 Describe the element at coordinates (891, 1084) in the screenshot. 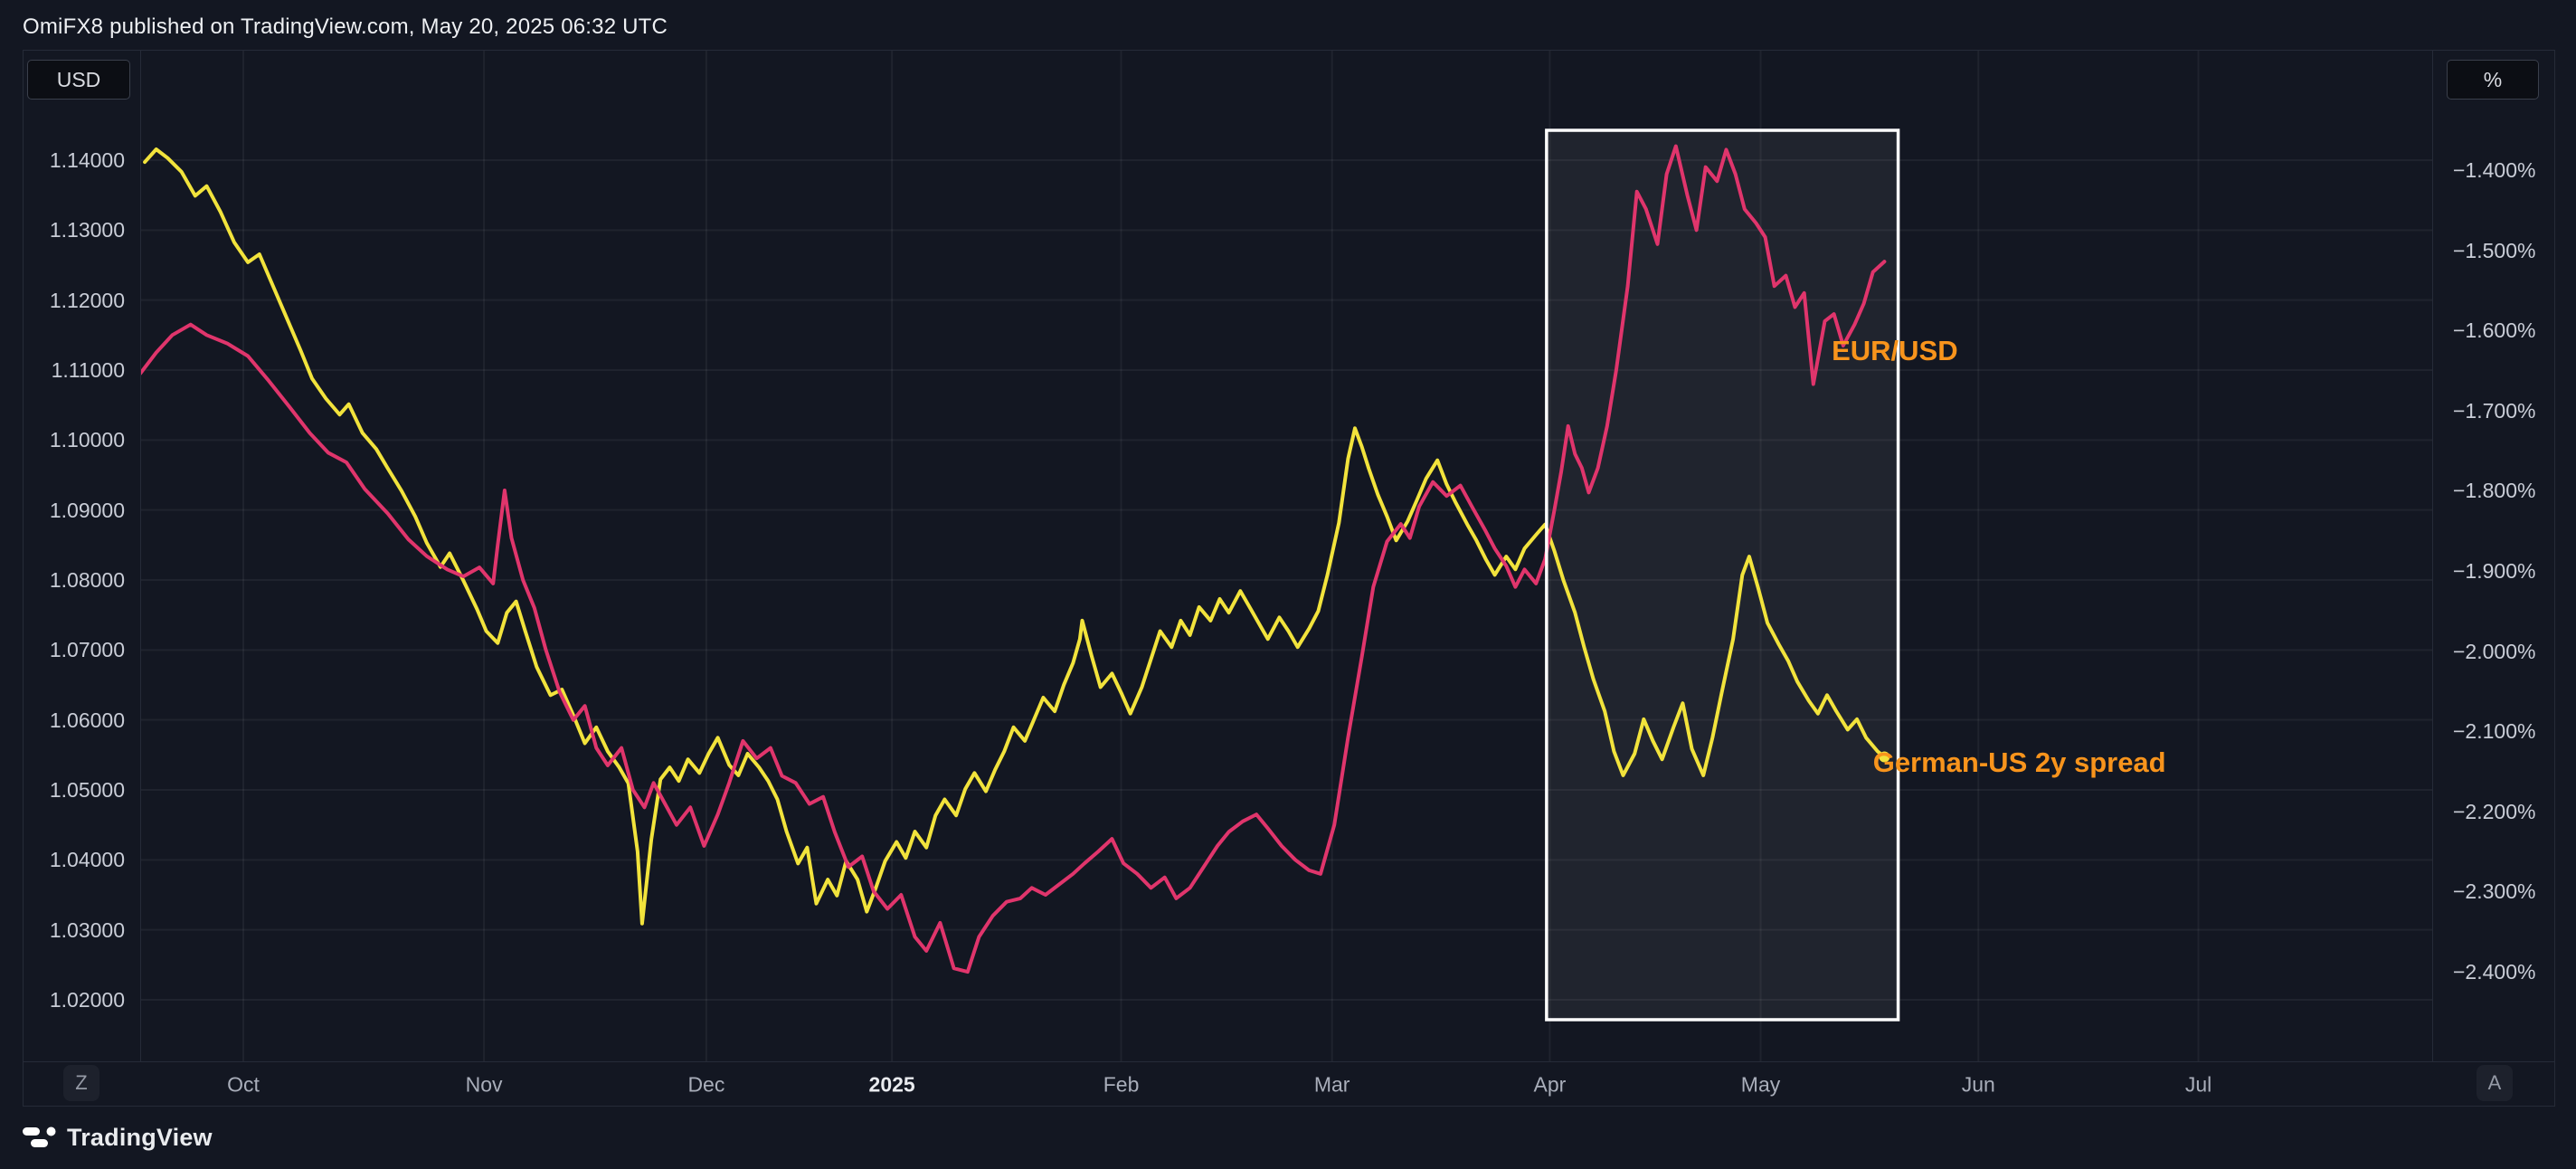

I see `x-axis-tick-2025: 2025` at that location.